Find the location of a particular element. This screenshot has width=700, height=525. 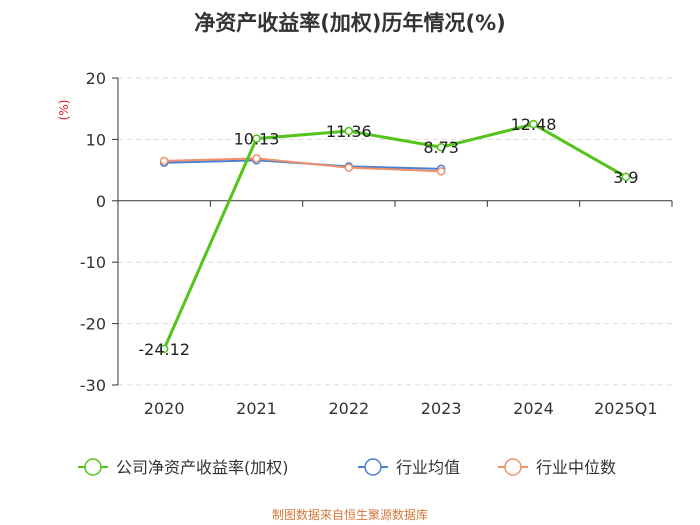

x-tick-label: 2022 is located at coordinates (348, 408).